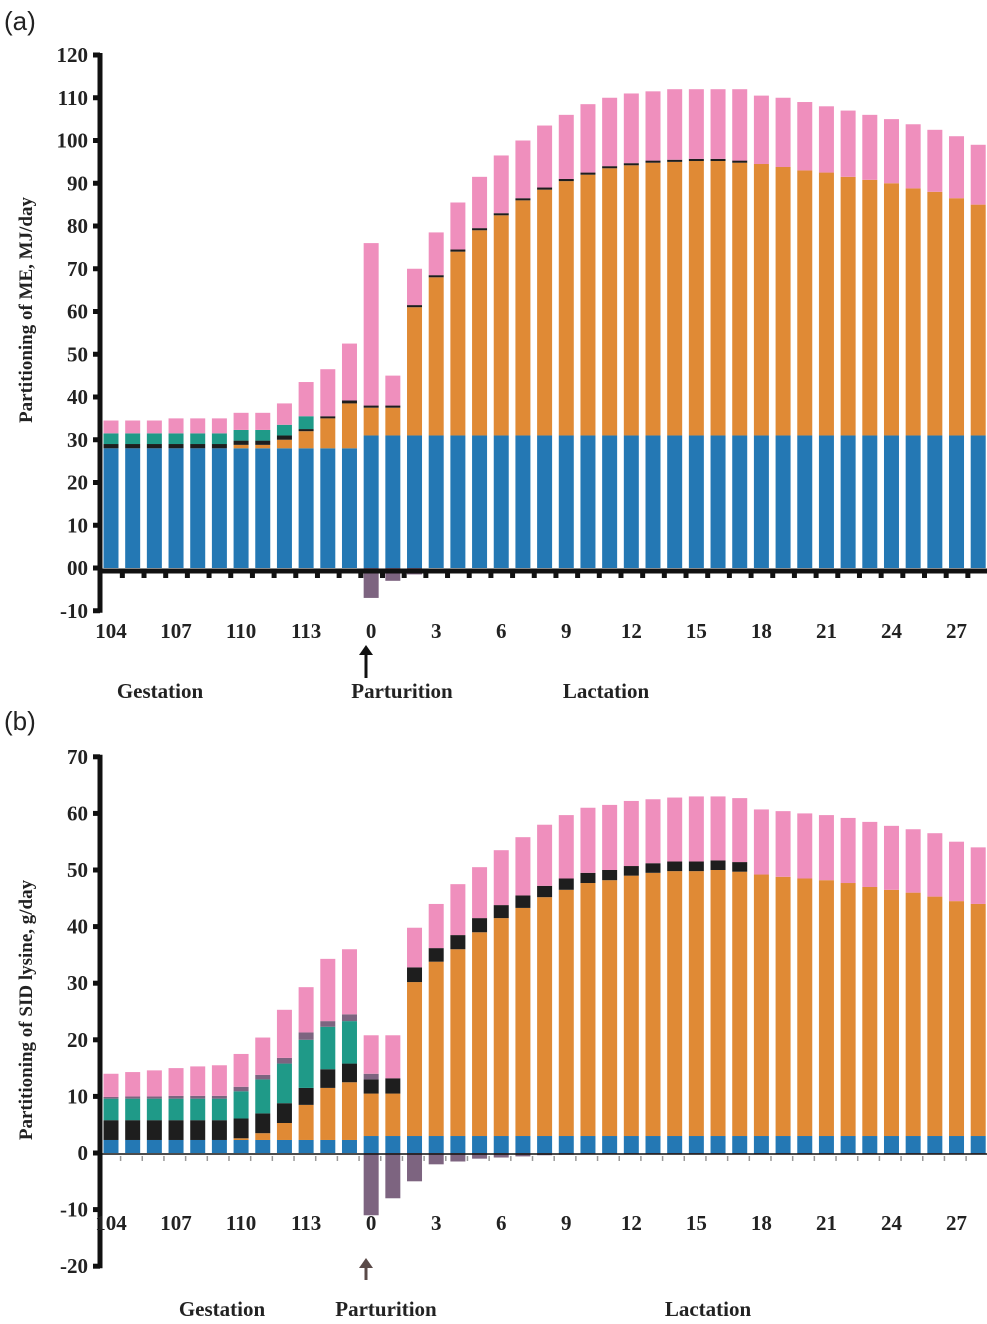 This screenshot has width=987, height=1324. Describe the element at coordinates (696, 631) in the screenshot. I see `x-tick-label: 15` at that location.